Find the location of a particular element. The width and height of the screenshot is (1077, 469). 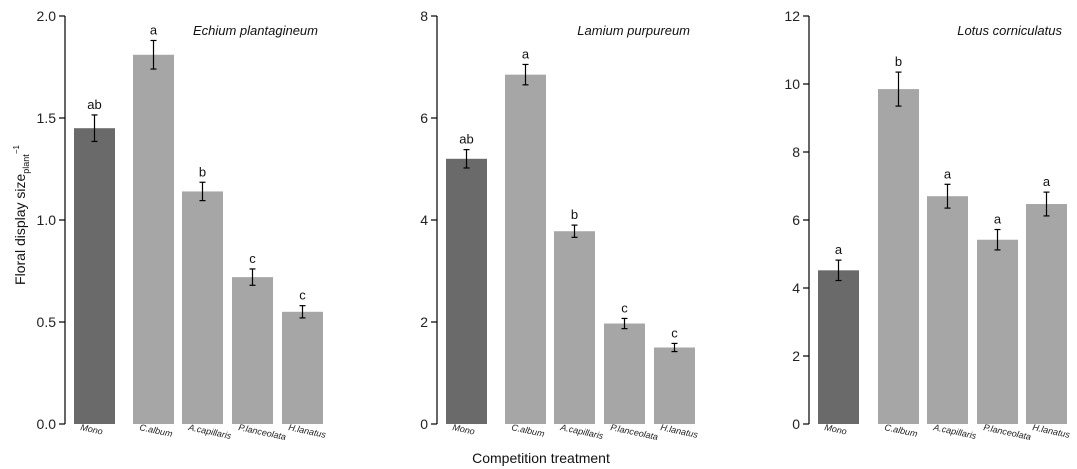

x-axis-title: Competition treatment is located at coordinates (541, 458).